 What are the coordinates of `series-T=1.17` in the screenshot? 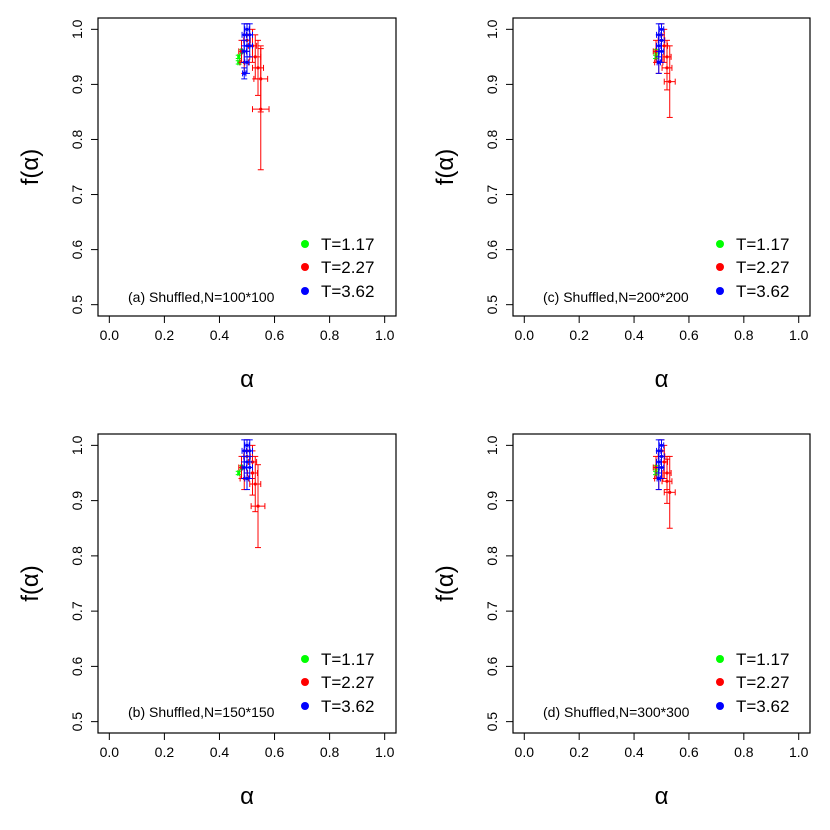 It's located at (240, 470).